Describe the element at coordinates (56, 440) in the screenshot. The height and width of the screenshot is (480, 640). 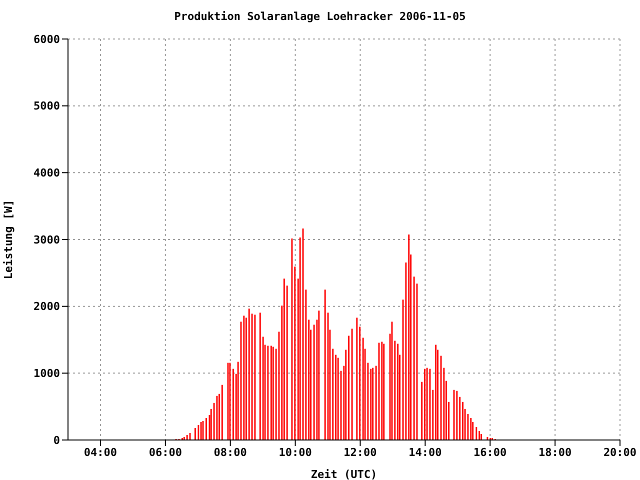
I see `y-tick-label: 0` at that location.